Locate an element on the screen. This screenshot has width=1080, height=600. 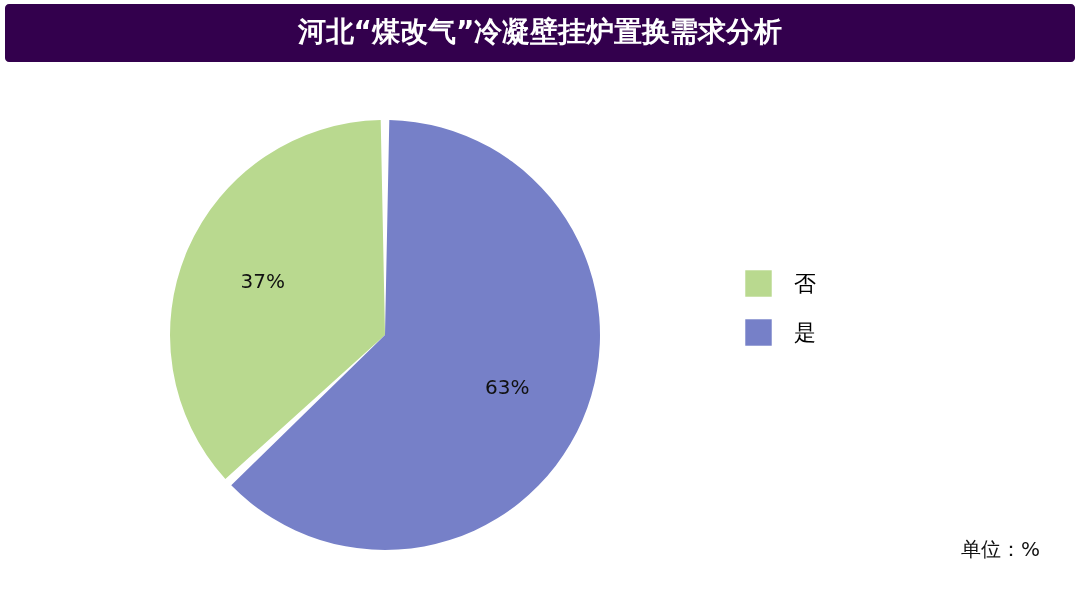
legend-label: 否 is located at coordinates (805, 283).